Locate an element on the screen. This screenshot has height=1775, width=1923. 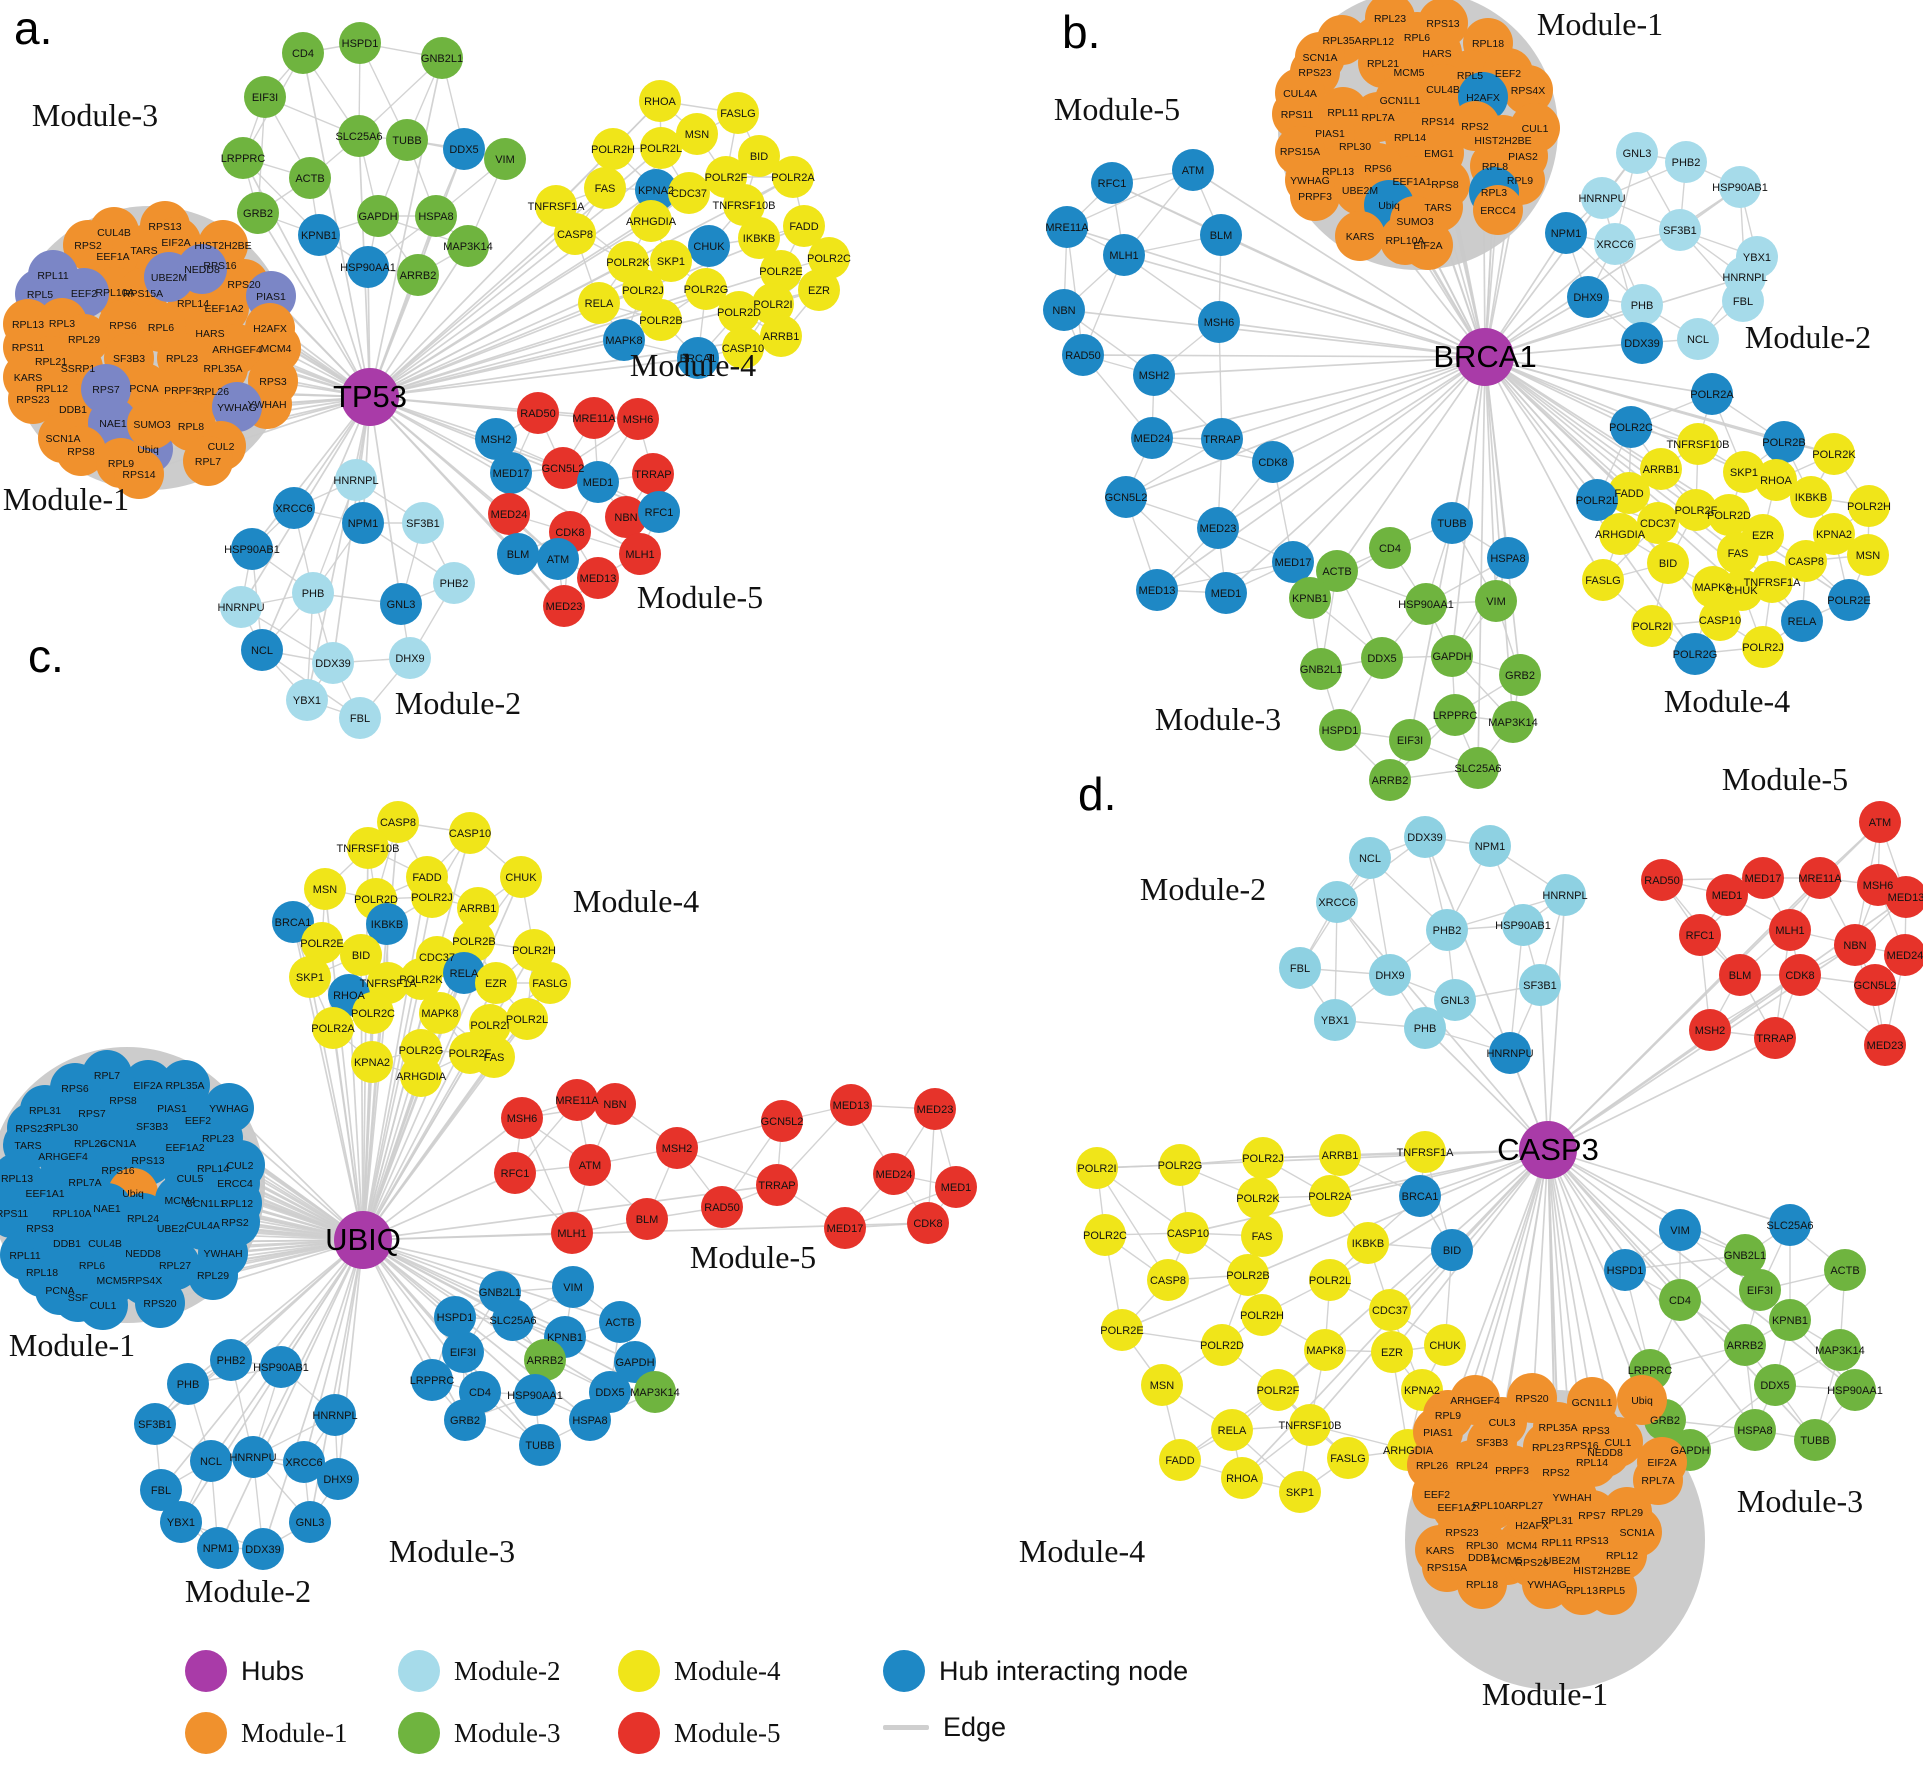
node-MAPK8 is located at coordinates (440, 1013).